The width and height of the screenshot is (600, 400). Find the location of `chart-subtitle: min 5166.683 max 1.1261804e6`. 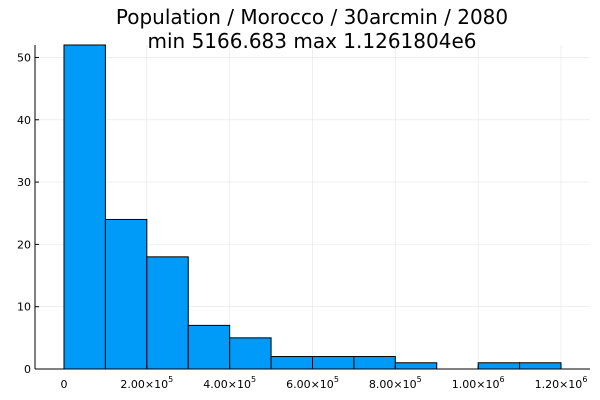

chart-subtitle: min 5166.683 max 1.1261804e6 is located at coordinates (312, 41).